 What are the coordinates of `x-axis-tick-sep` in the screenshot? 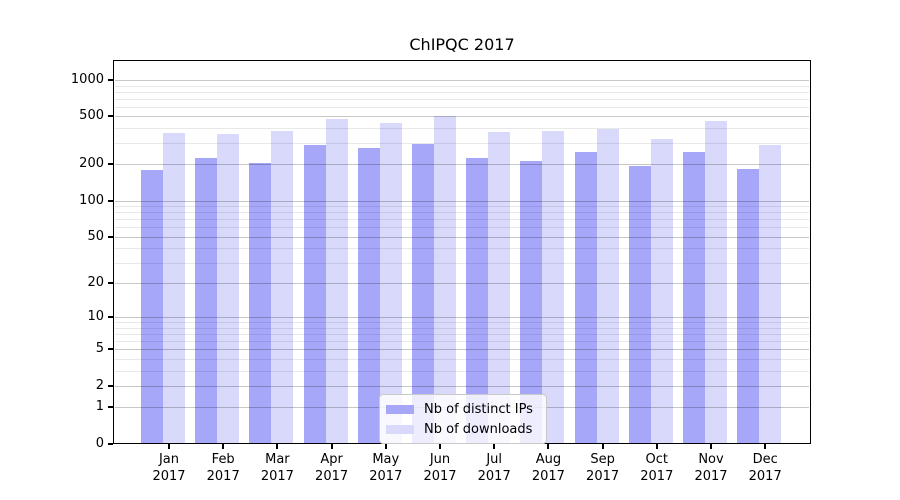 It's located at (602, 446).